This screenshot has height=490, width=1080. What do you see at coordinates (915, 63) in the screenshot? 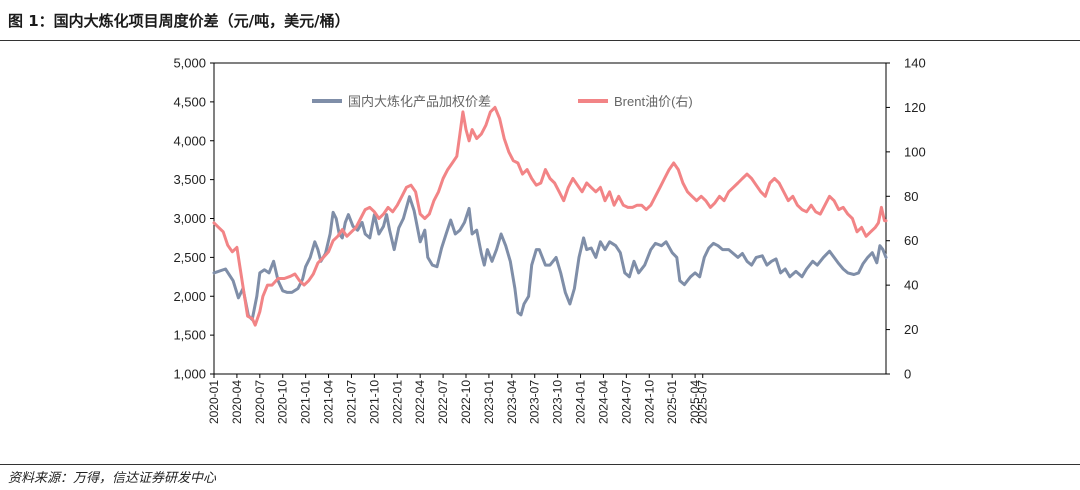
I see `right-axis-tick-label: 140` at bounding box center [915, 63].